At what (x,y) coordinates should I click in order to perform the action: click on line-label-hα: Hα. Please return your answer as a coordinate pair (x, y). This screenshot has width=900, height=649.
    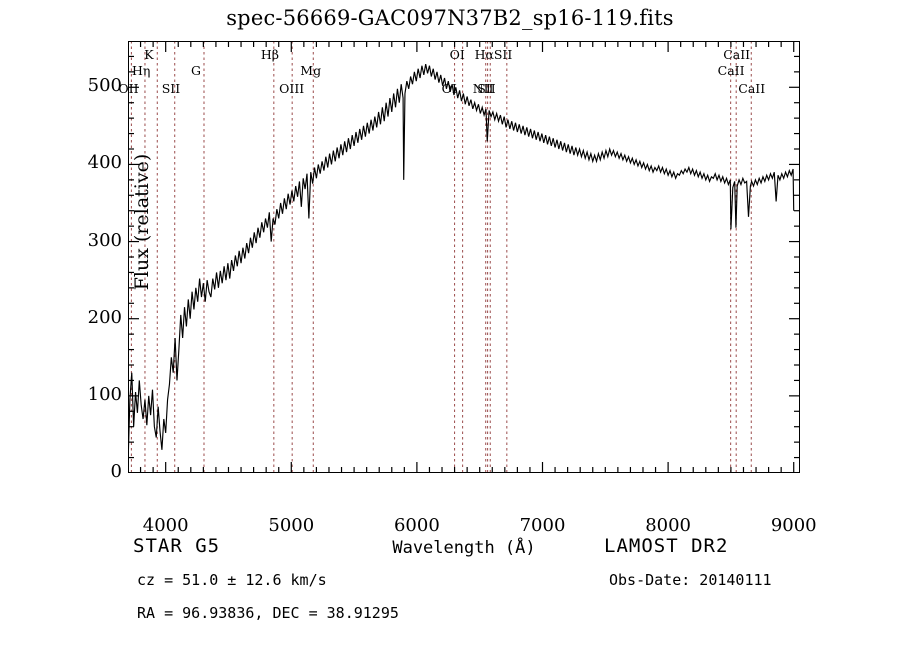
    Looking at the image, I should click on (484, 54).